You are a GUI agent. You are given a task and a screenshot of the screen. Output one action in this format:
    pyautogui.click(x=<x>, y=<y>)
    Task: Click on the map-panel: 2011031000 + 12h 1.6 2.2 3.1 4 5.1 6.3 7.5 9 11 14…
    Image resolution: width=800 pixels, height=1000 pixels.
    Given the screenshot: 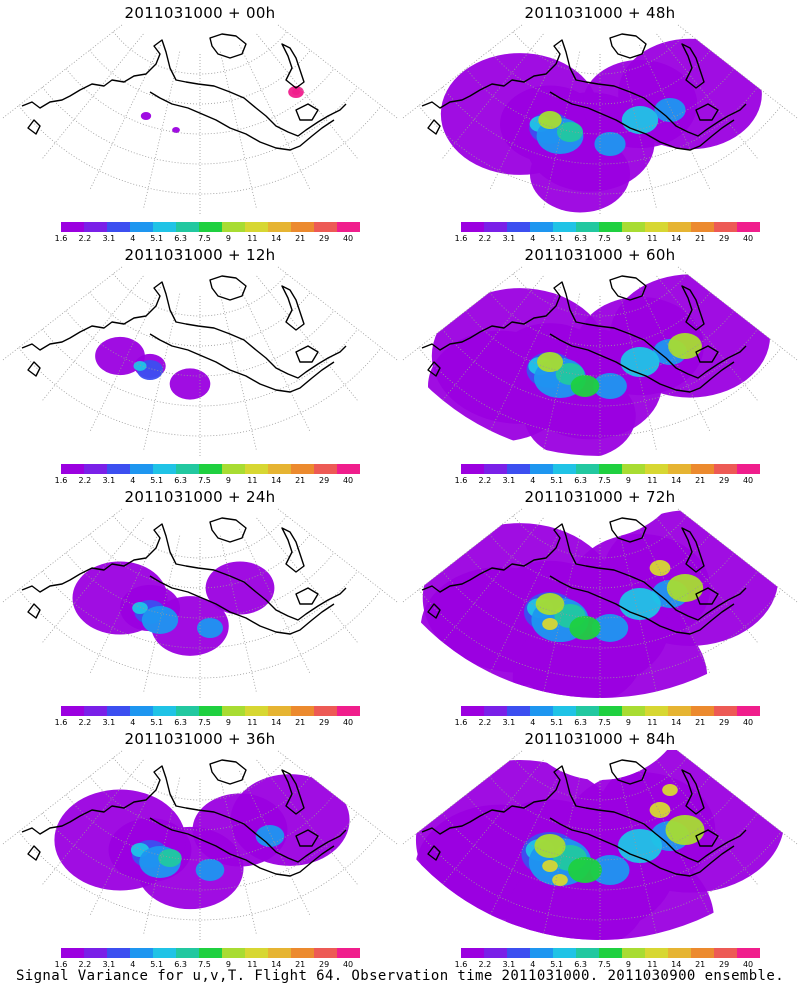 What is the action you would take?
    pyautogui.click(x=200, y=363)
    